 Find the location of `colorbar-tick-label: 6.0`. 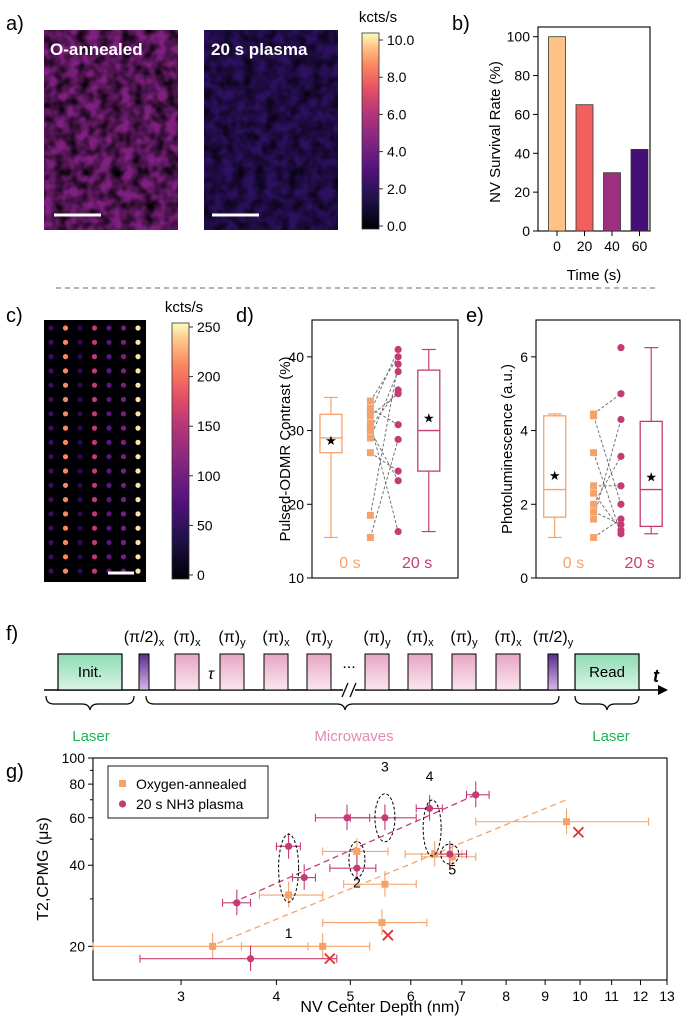

colorbar-tick-label: 6.0 is located at coordinates (397, 114).